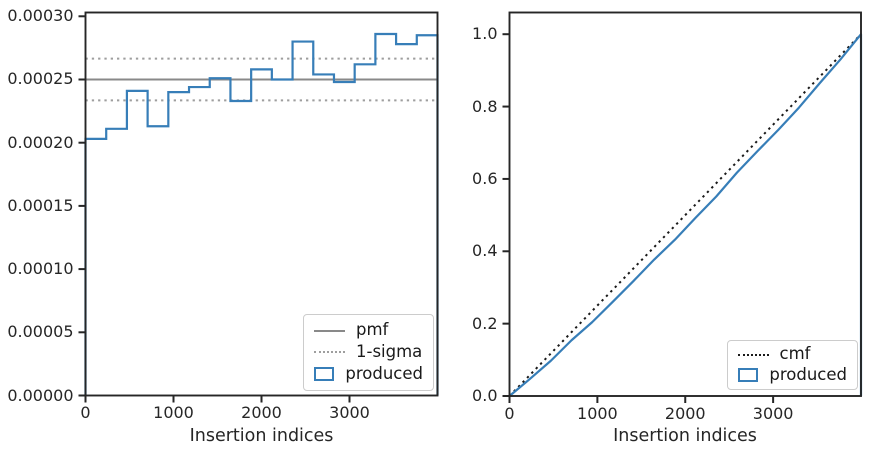 This screenshot has width=871, height=456. I want to click on y-tick-label: 0.4, so click(485, 251).